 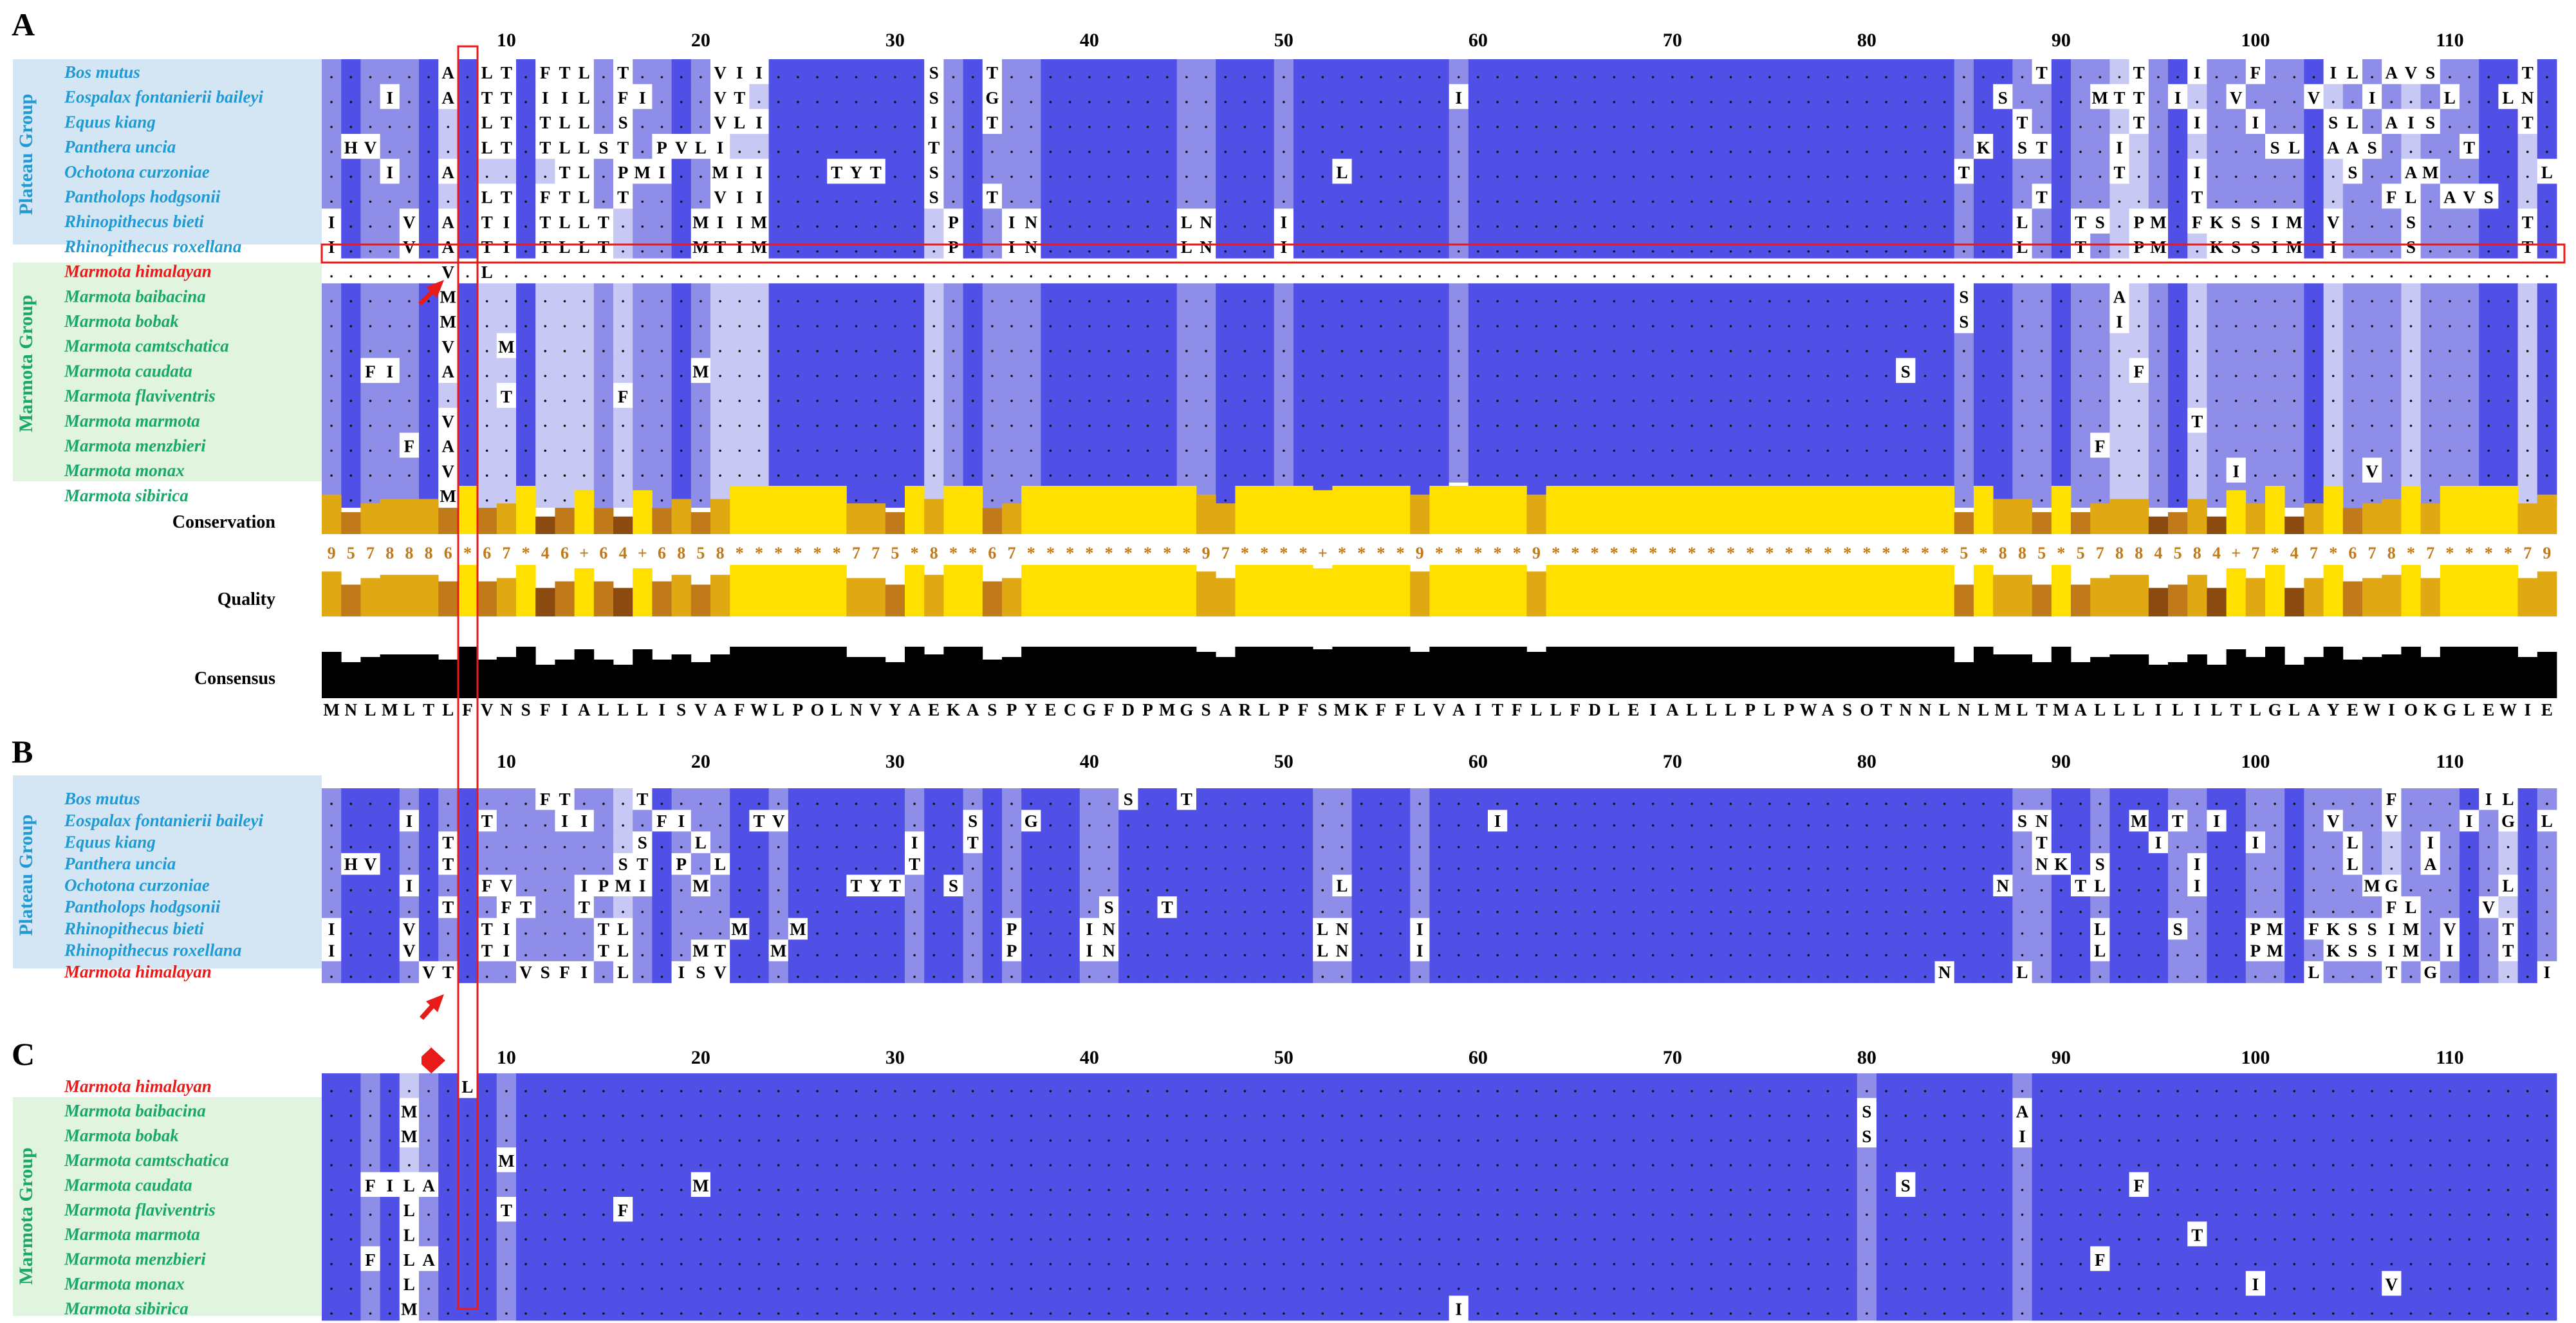 I want to click on residue-letter: I, so click(x=1284, y=222).